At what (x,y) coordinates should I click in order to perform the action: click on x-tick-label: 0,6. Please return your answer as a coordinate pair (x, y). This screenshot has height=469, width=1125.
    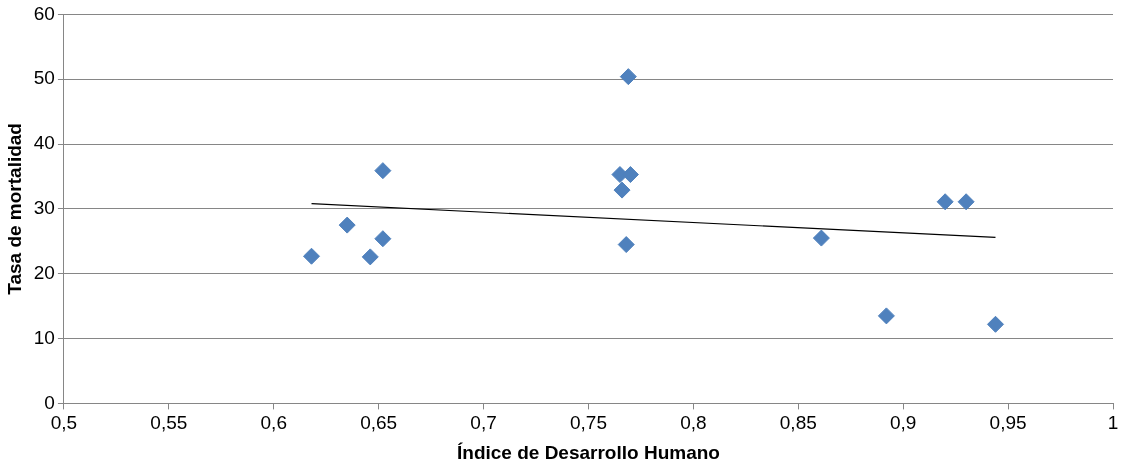
    Looking at the image, I should click on (273, 423).